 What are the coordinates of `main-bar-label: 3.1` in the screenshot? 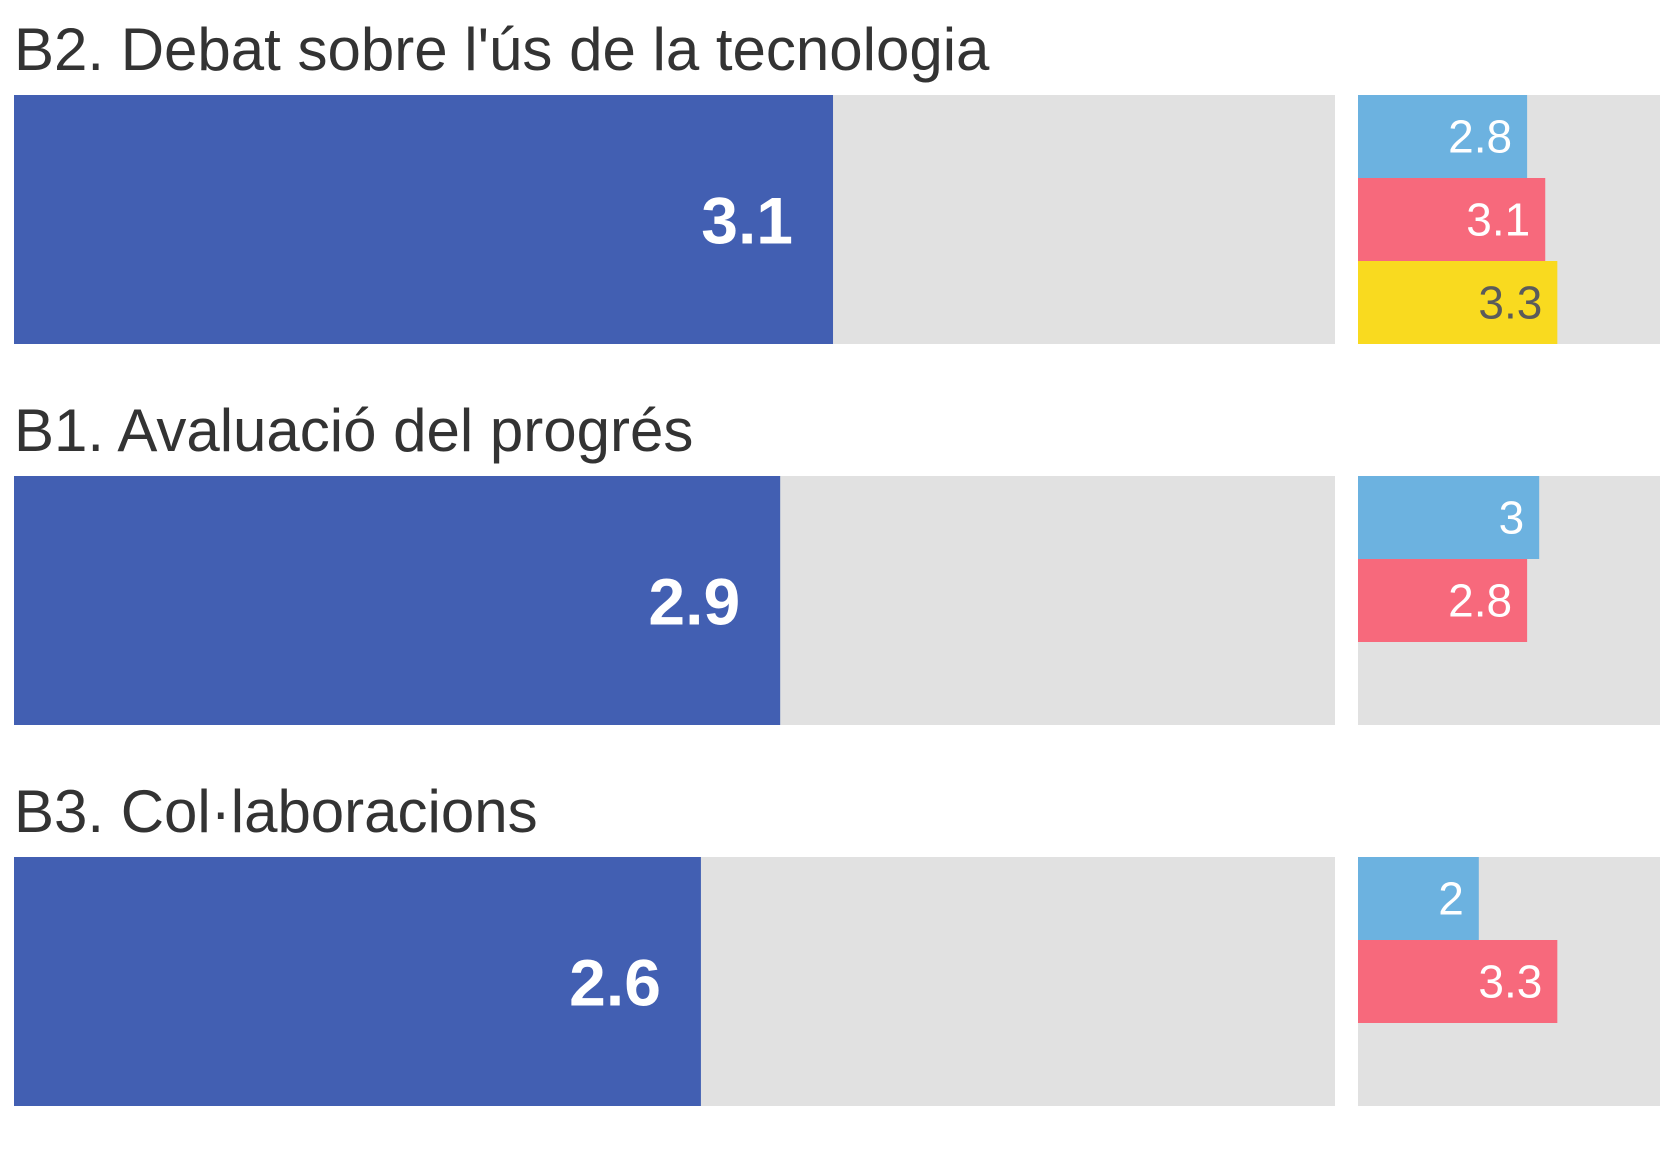 It's located at (747, 221).